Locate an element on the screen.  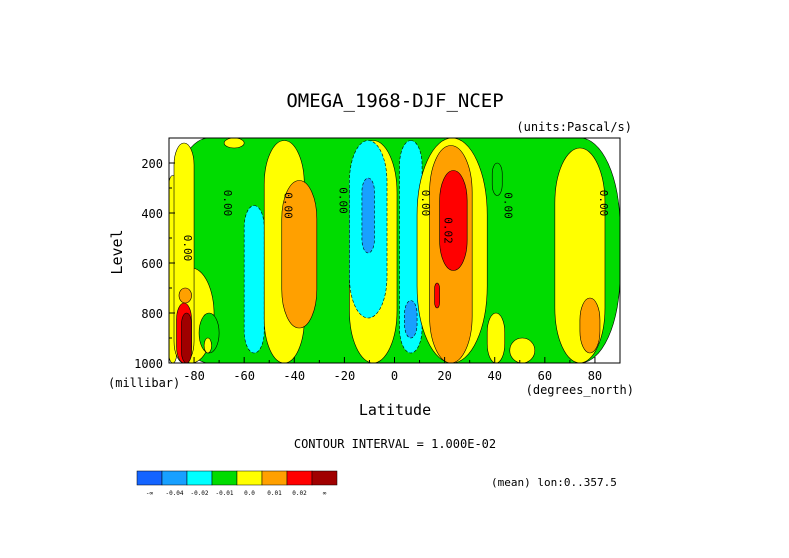
x-axis-title: Latitude is located at coordinates (395, 410).